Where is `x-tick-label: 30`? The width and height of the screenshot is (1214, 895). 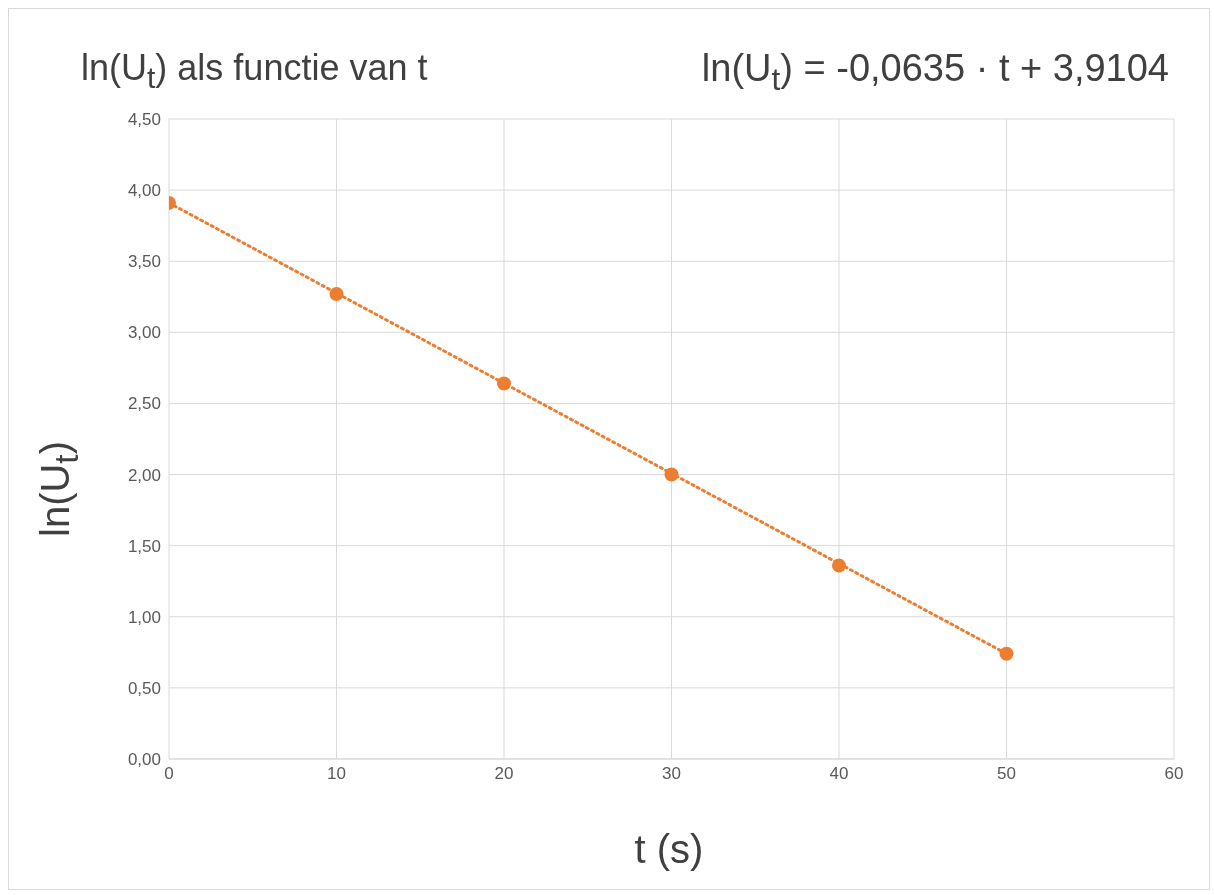 x-tick-label: 30 is located at coordinates (671, 774).